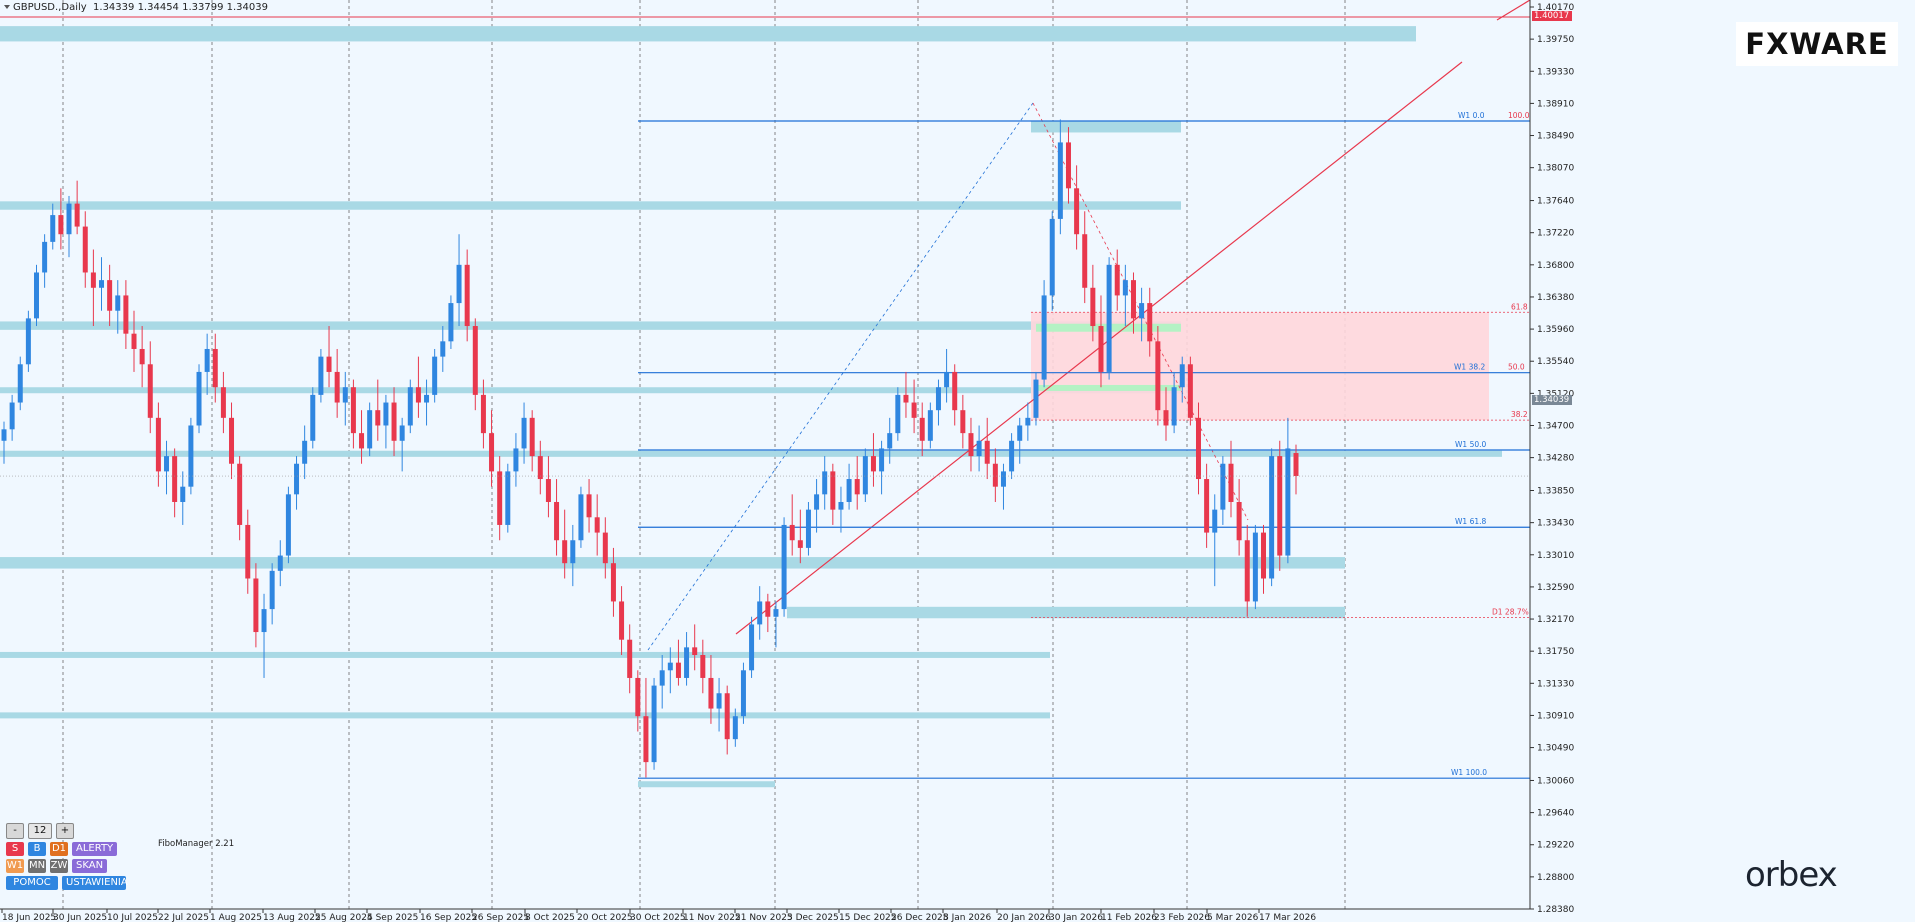  Describe the element at coordinates (15, 849) in the screenshot. I see `sell-button: S` at that location.